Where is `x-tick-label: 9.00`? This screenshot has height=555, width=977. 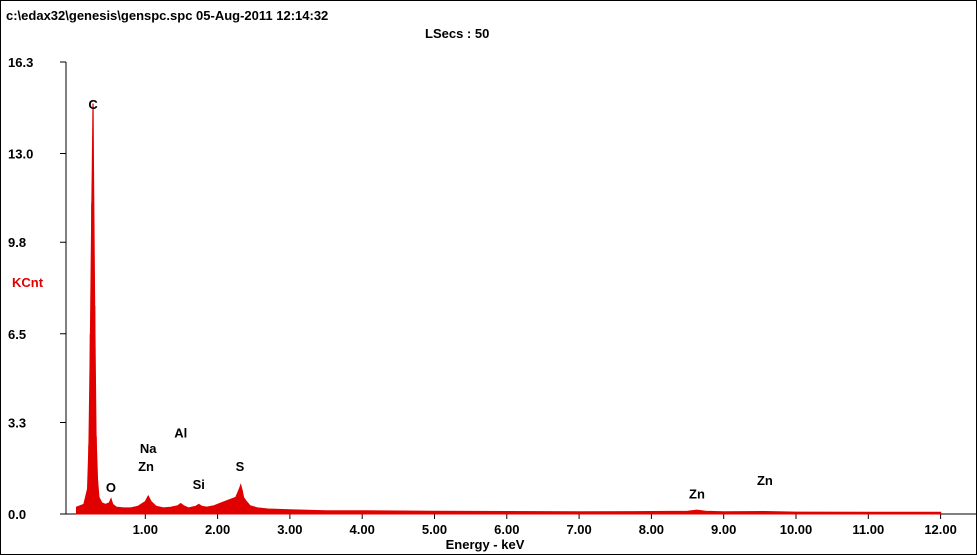 x-tick-label: 9.00 is located at coordinates (723, 529).